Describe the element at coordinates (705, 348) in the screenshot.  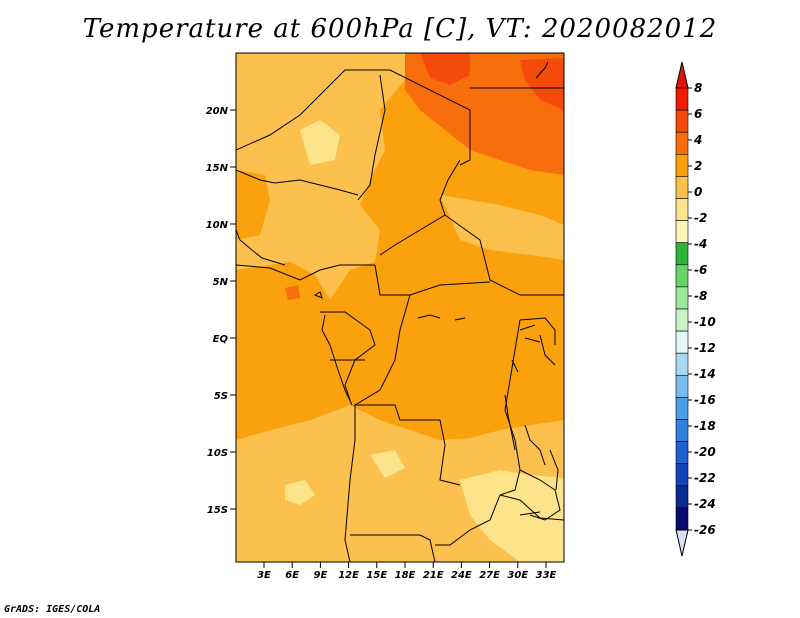
I see `colorbar-label: -12` at that location.